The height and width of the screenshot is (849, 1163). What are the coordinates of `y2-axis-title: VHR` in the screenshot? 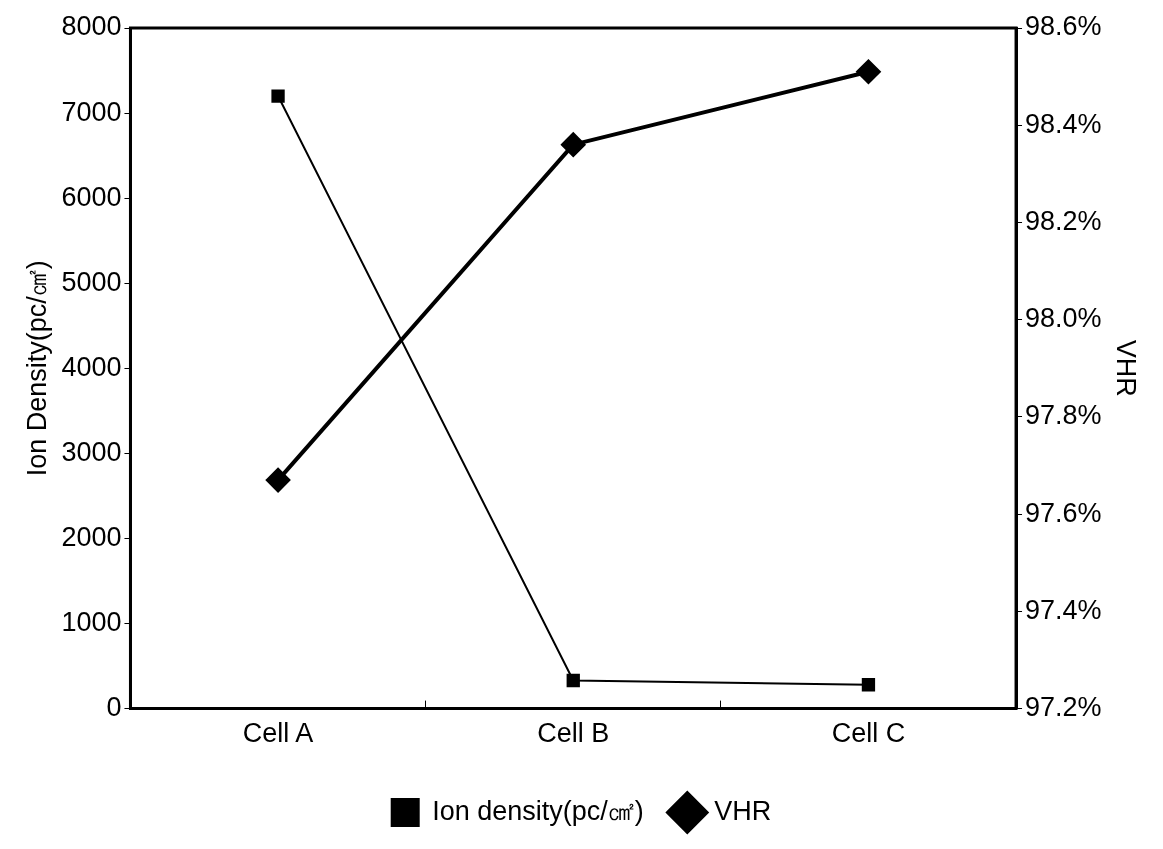 It's located at (1126, 368).